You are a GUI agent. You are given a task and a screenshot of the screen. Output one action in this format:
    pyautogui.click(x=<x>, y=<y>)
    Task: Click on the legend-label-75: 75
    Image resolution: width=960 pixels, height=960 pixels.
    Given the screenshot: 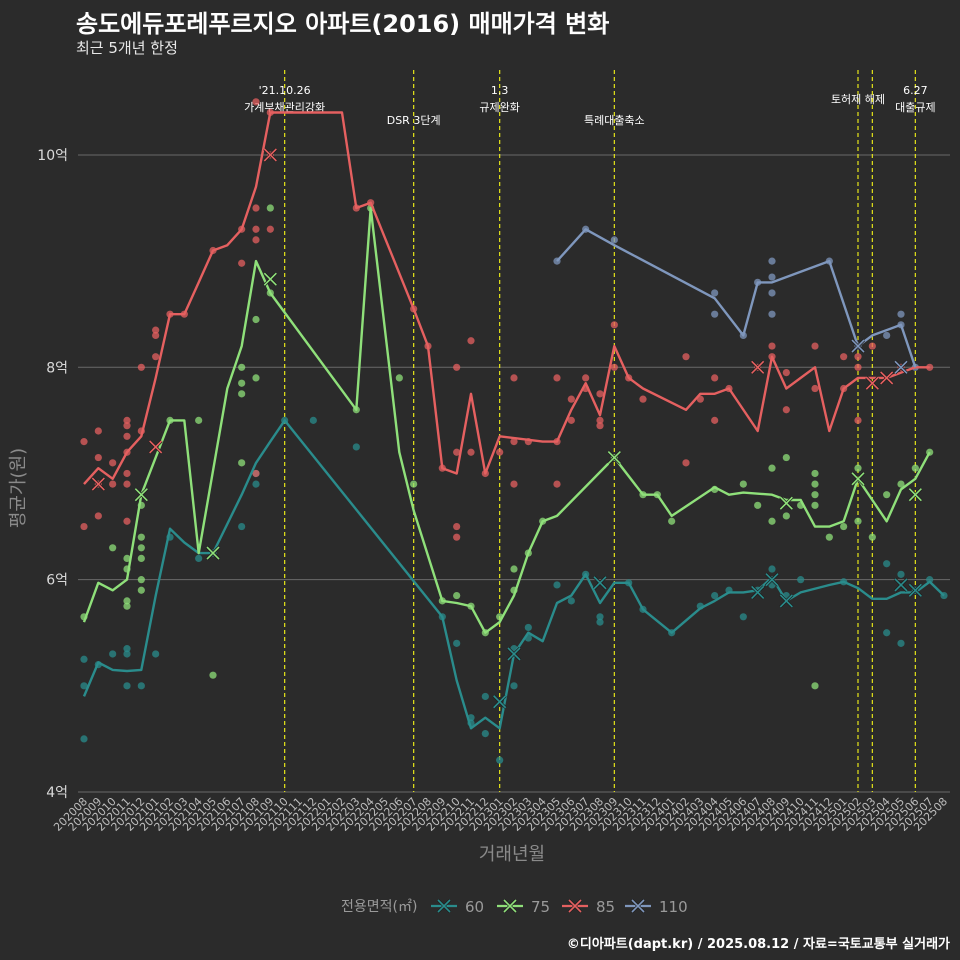 What is the action you would take?
    pyautogui.click(x=540, y=907)
    